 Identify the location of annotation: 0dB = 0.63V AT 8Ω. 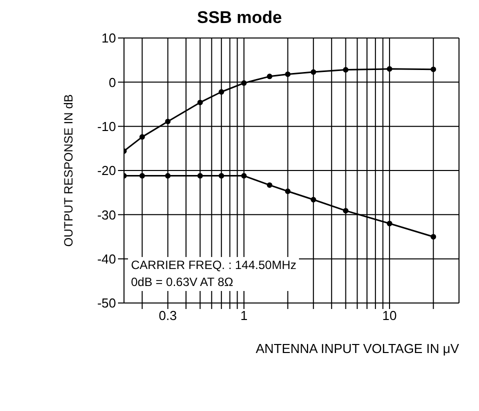
(182, 282).